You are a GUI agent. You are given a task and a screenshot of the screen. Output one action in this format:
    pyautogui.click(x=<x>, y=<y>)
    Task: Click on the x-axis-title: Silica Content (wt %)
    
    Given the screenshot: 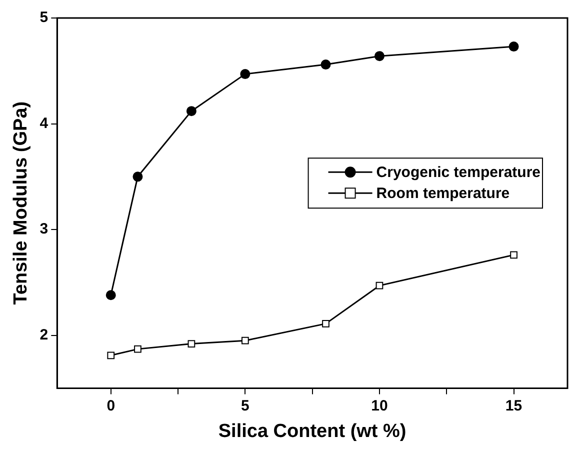 What is the action you would take?
    pyautogui.click(x=312, y=431)
    